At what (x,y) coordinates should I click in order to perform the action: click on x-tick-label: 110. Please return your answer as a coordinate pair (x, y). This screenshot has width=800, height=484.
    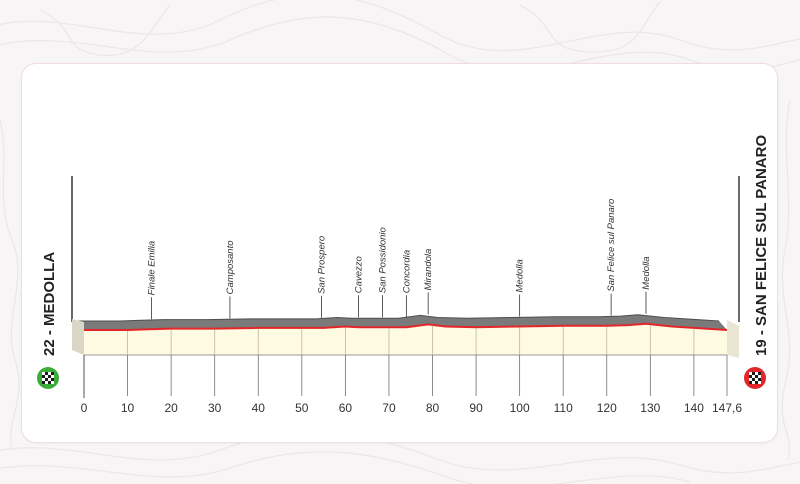
    Looking at the image, I should click on (563, 408).